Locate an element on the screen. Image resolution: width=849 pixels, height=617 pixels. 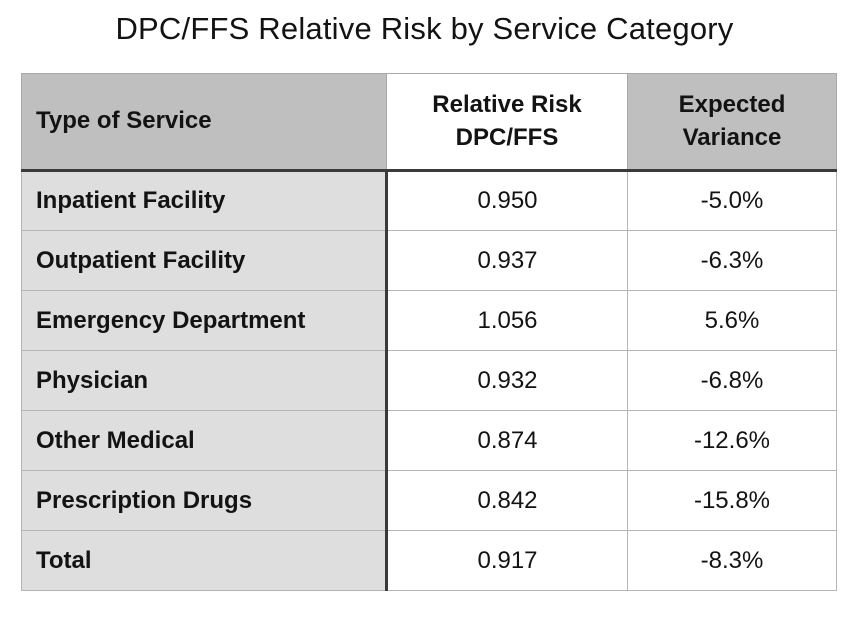
service-cell: Emergency Department is located at coordinates (204, 320).